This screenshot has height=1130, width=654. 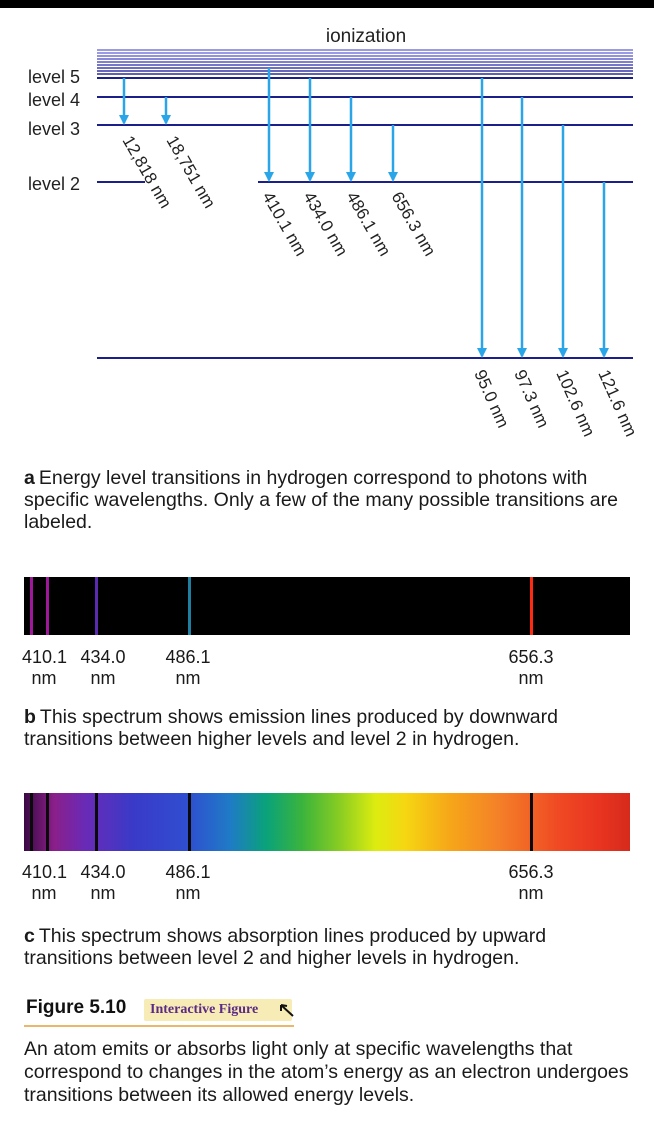 I want to click on absorption-label-486: 486.1 nm, so click(x=188, y=882).